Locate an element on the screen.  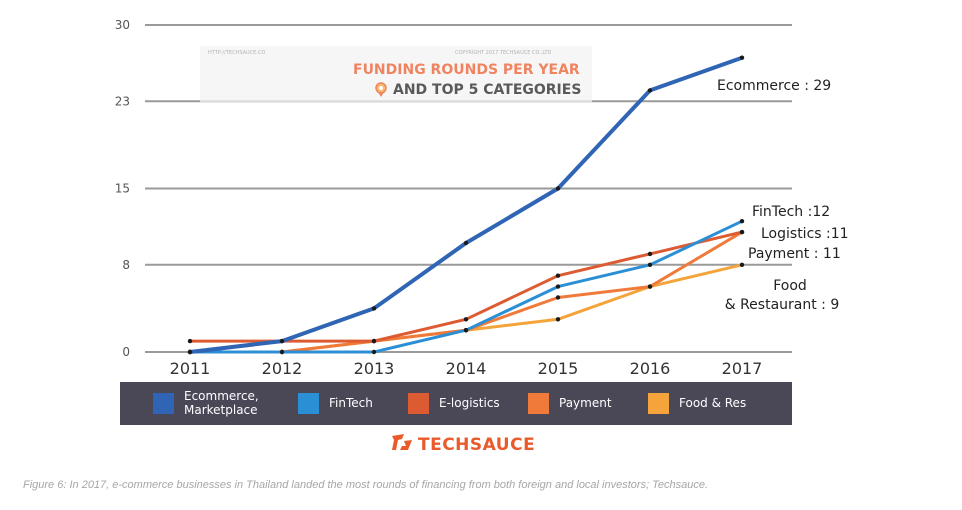
x-tick-label: 2013 is located at coordinates (374, 368).